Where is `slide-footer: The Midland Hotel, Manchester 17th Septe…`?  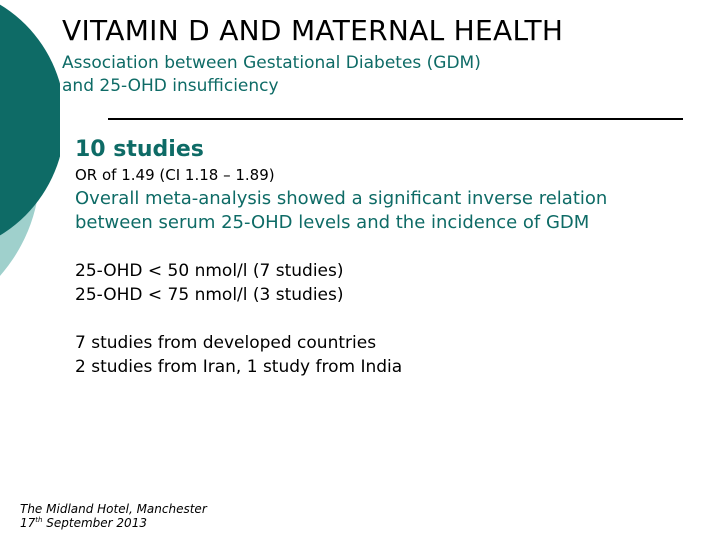 slide-footer: The Midland Hotel, Manchester 17th Septe… is located at coordinates (113, 516).